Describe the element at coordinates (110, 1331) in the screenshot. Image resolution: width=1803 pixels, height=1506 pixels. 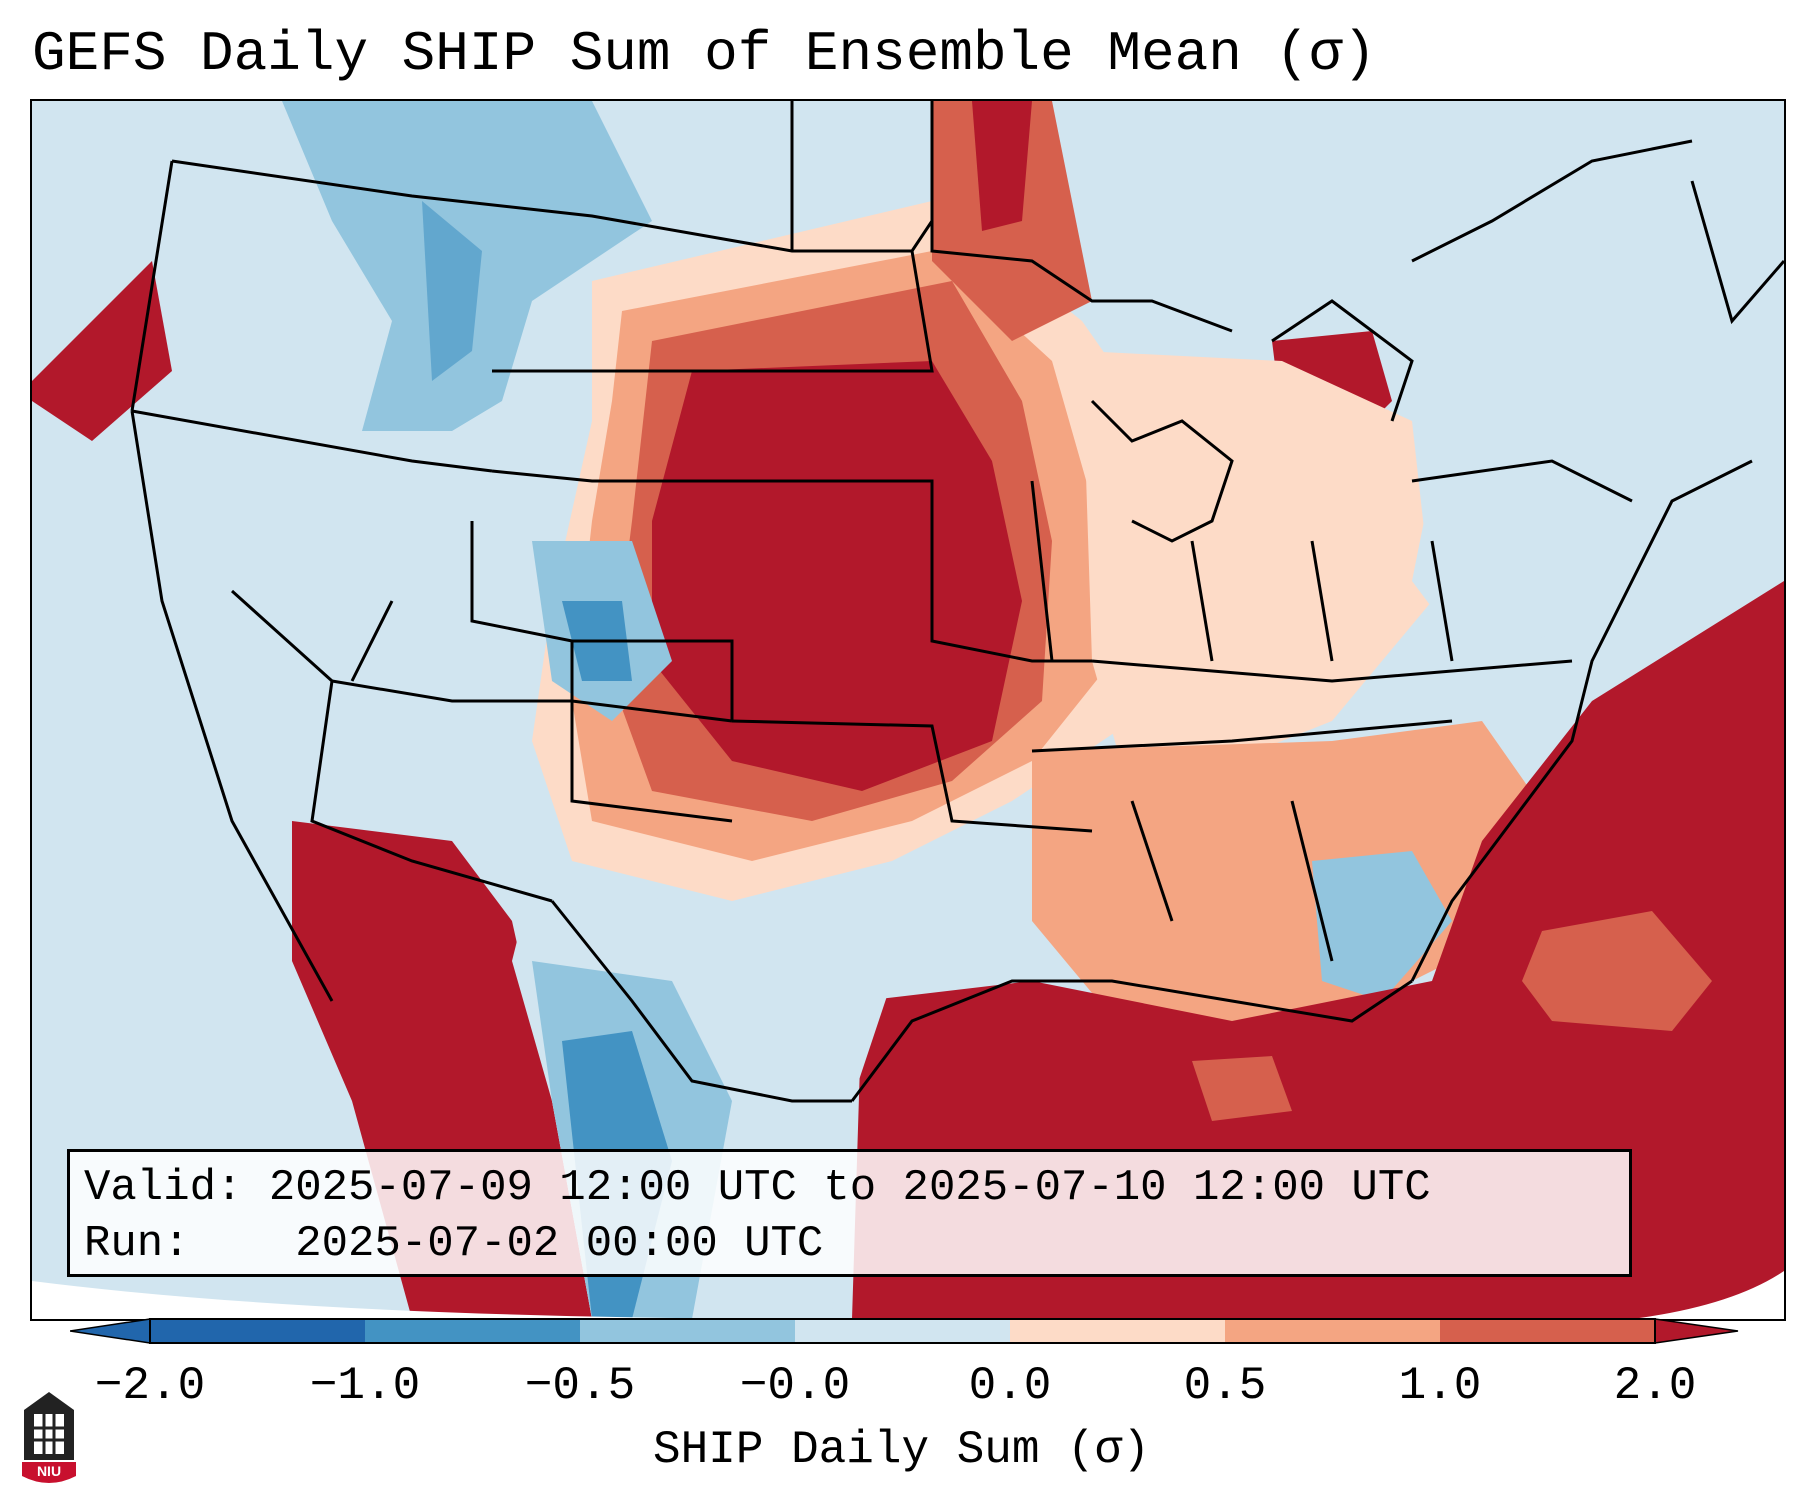
I see `colorbar-extend-low` at that location.